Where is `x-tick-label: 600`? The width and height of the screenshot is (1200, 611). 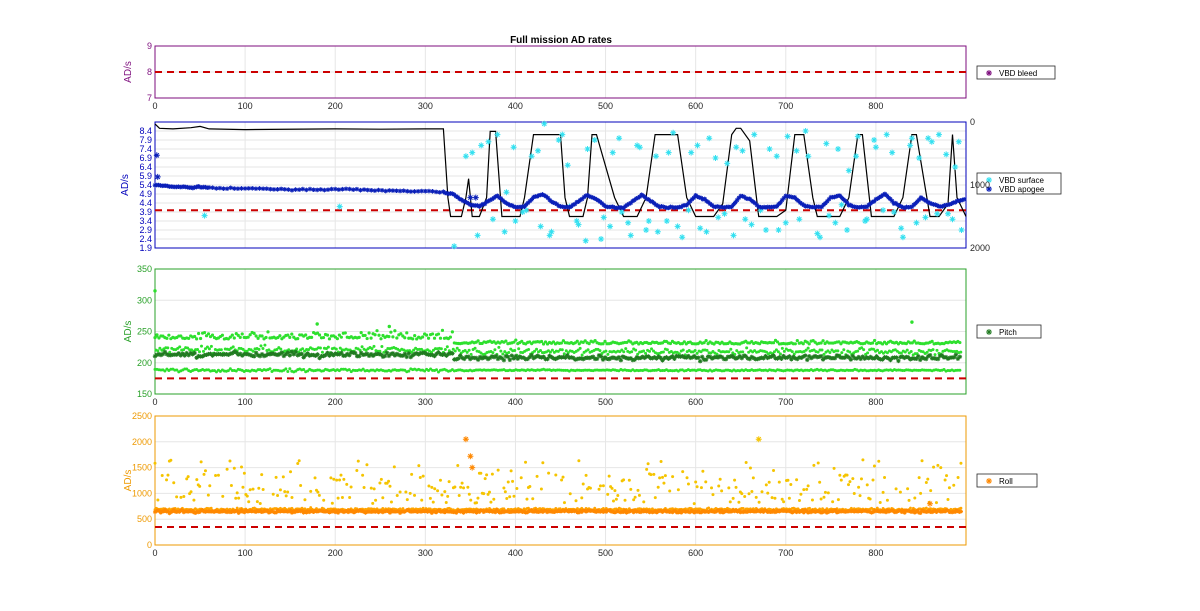 x-tick-label: 600 is located at coordinates (695, 106).